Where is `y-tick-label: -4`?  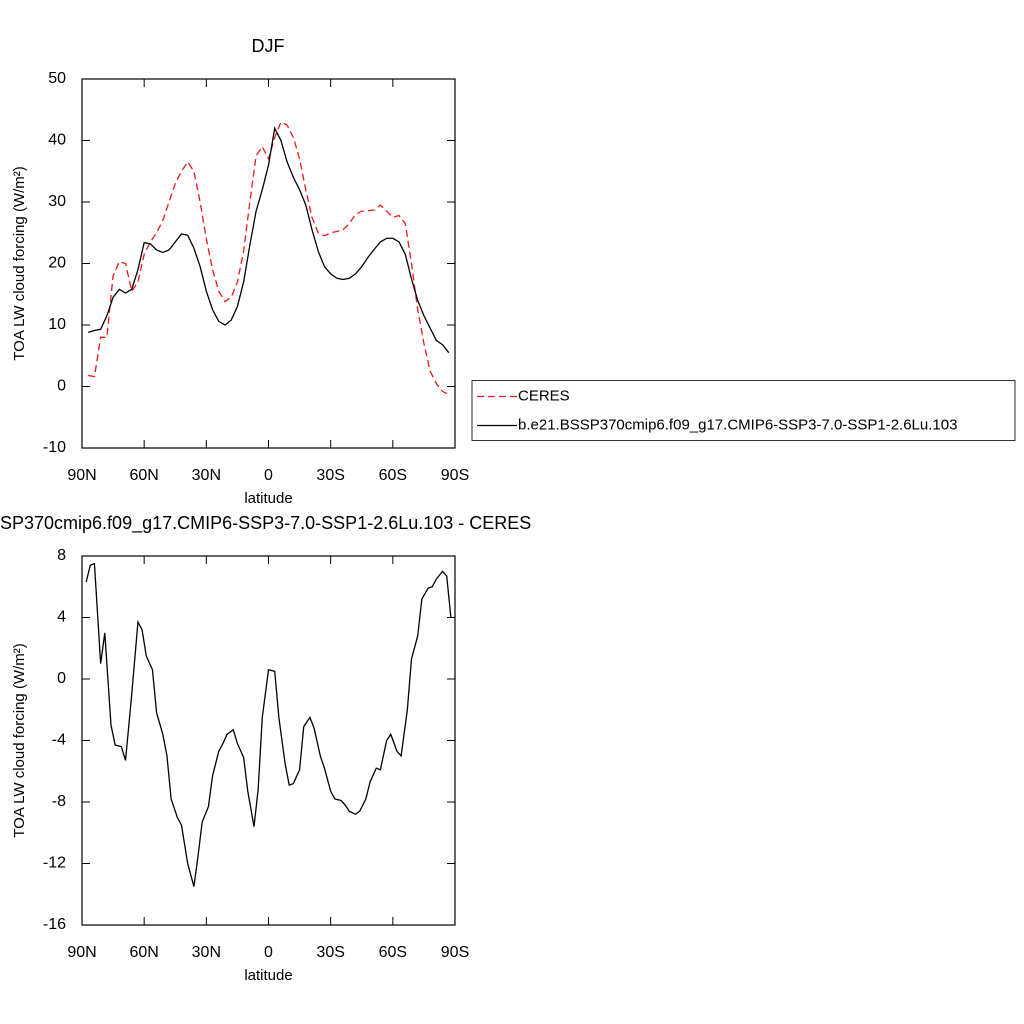
y-tick-label: -4 is located at coordinates (59, 740).